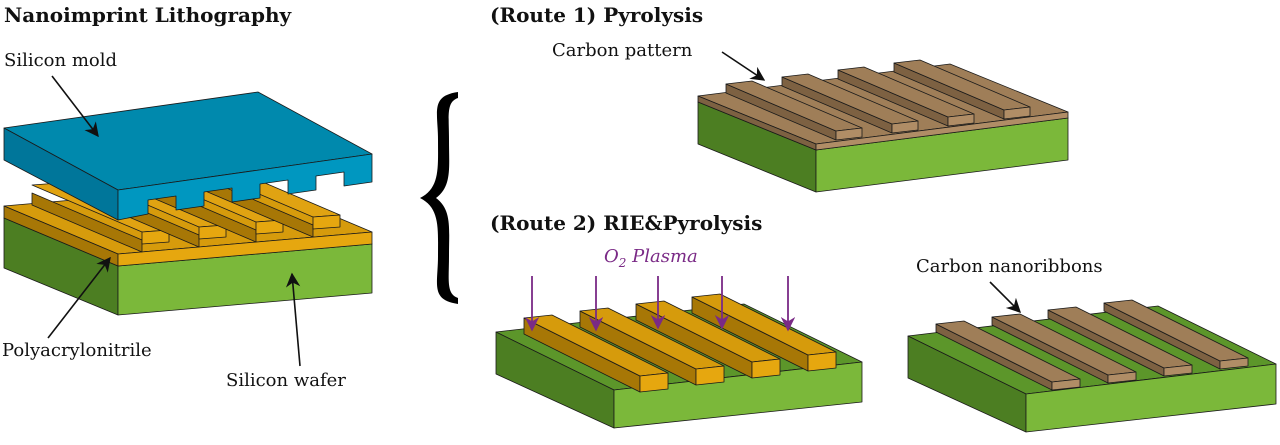 This screenshot has width=1280, height=445. Describe the element at coordinates (286, 380) in the screenshot. I see `label-silicon-wafer: Silicon wafer` at that location.